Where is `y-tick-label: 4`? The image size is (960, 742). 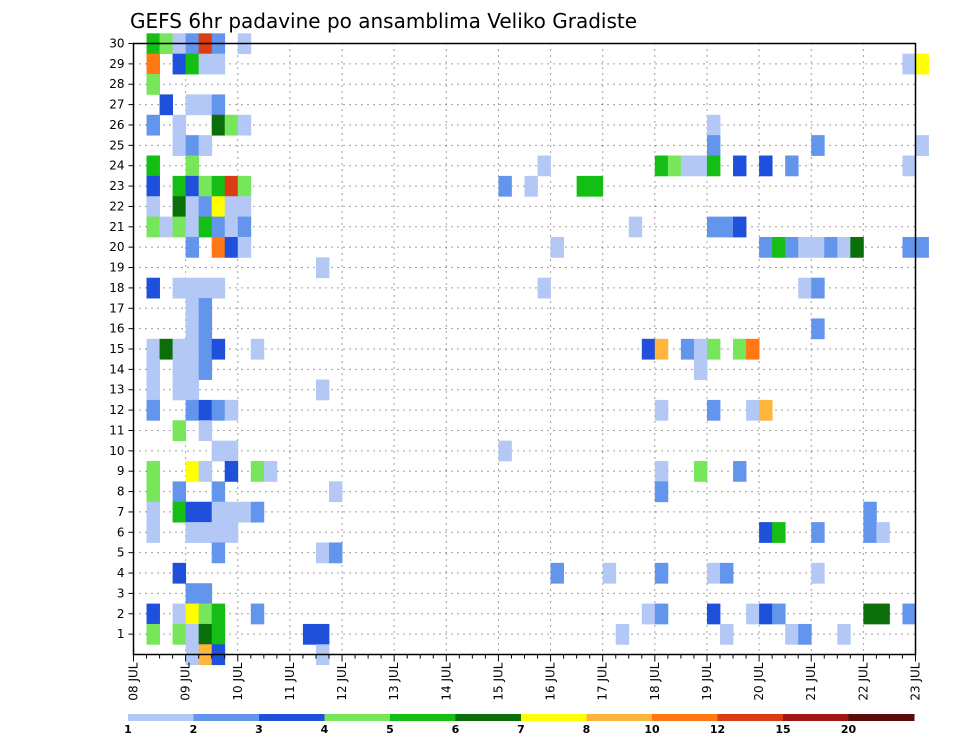 y-tick-label: 4 is located at coordinates (121, 573).